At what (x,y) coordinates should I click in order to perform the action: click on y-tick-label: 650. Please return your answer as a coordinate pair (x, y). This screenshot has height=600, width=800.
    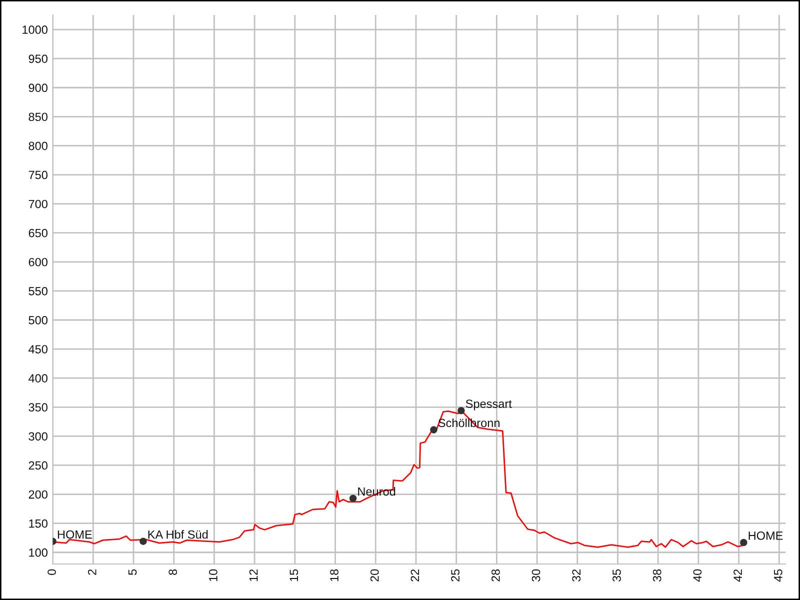
    Looking at the image, I should click on (38, 233).